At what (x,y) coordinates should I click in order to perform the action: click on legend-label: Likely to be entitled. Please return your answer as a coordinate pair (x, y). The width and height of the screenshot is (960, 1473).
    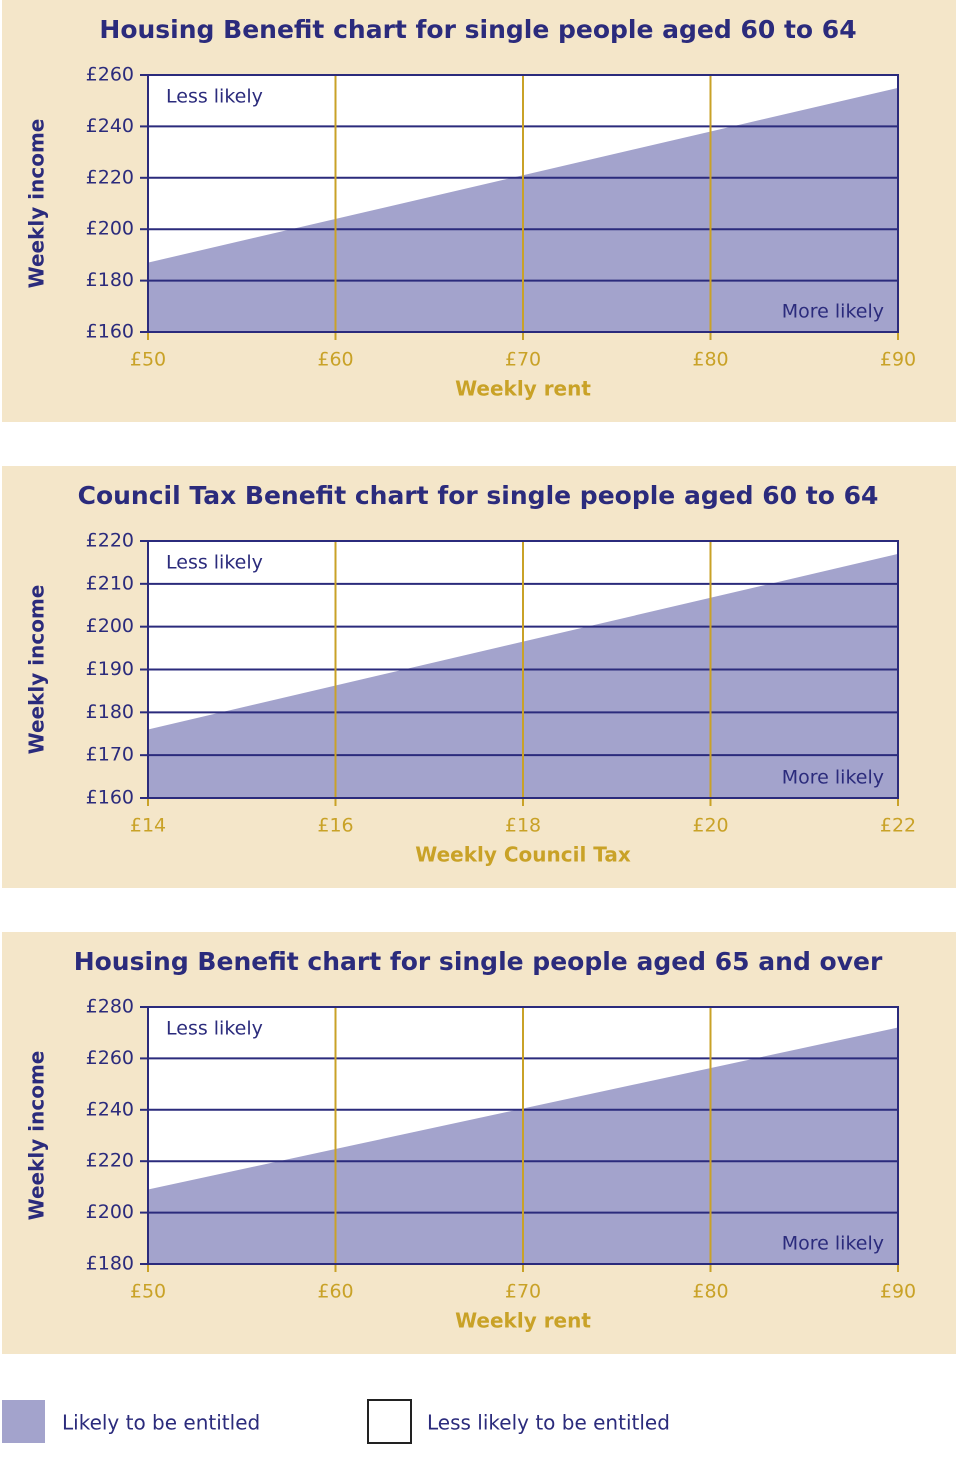
    Looking at the image, I should click on (161, 1423).